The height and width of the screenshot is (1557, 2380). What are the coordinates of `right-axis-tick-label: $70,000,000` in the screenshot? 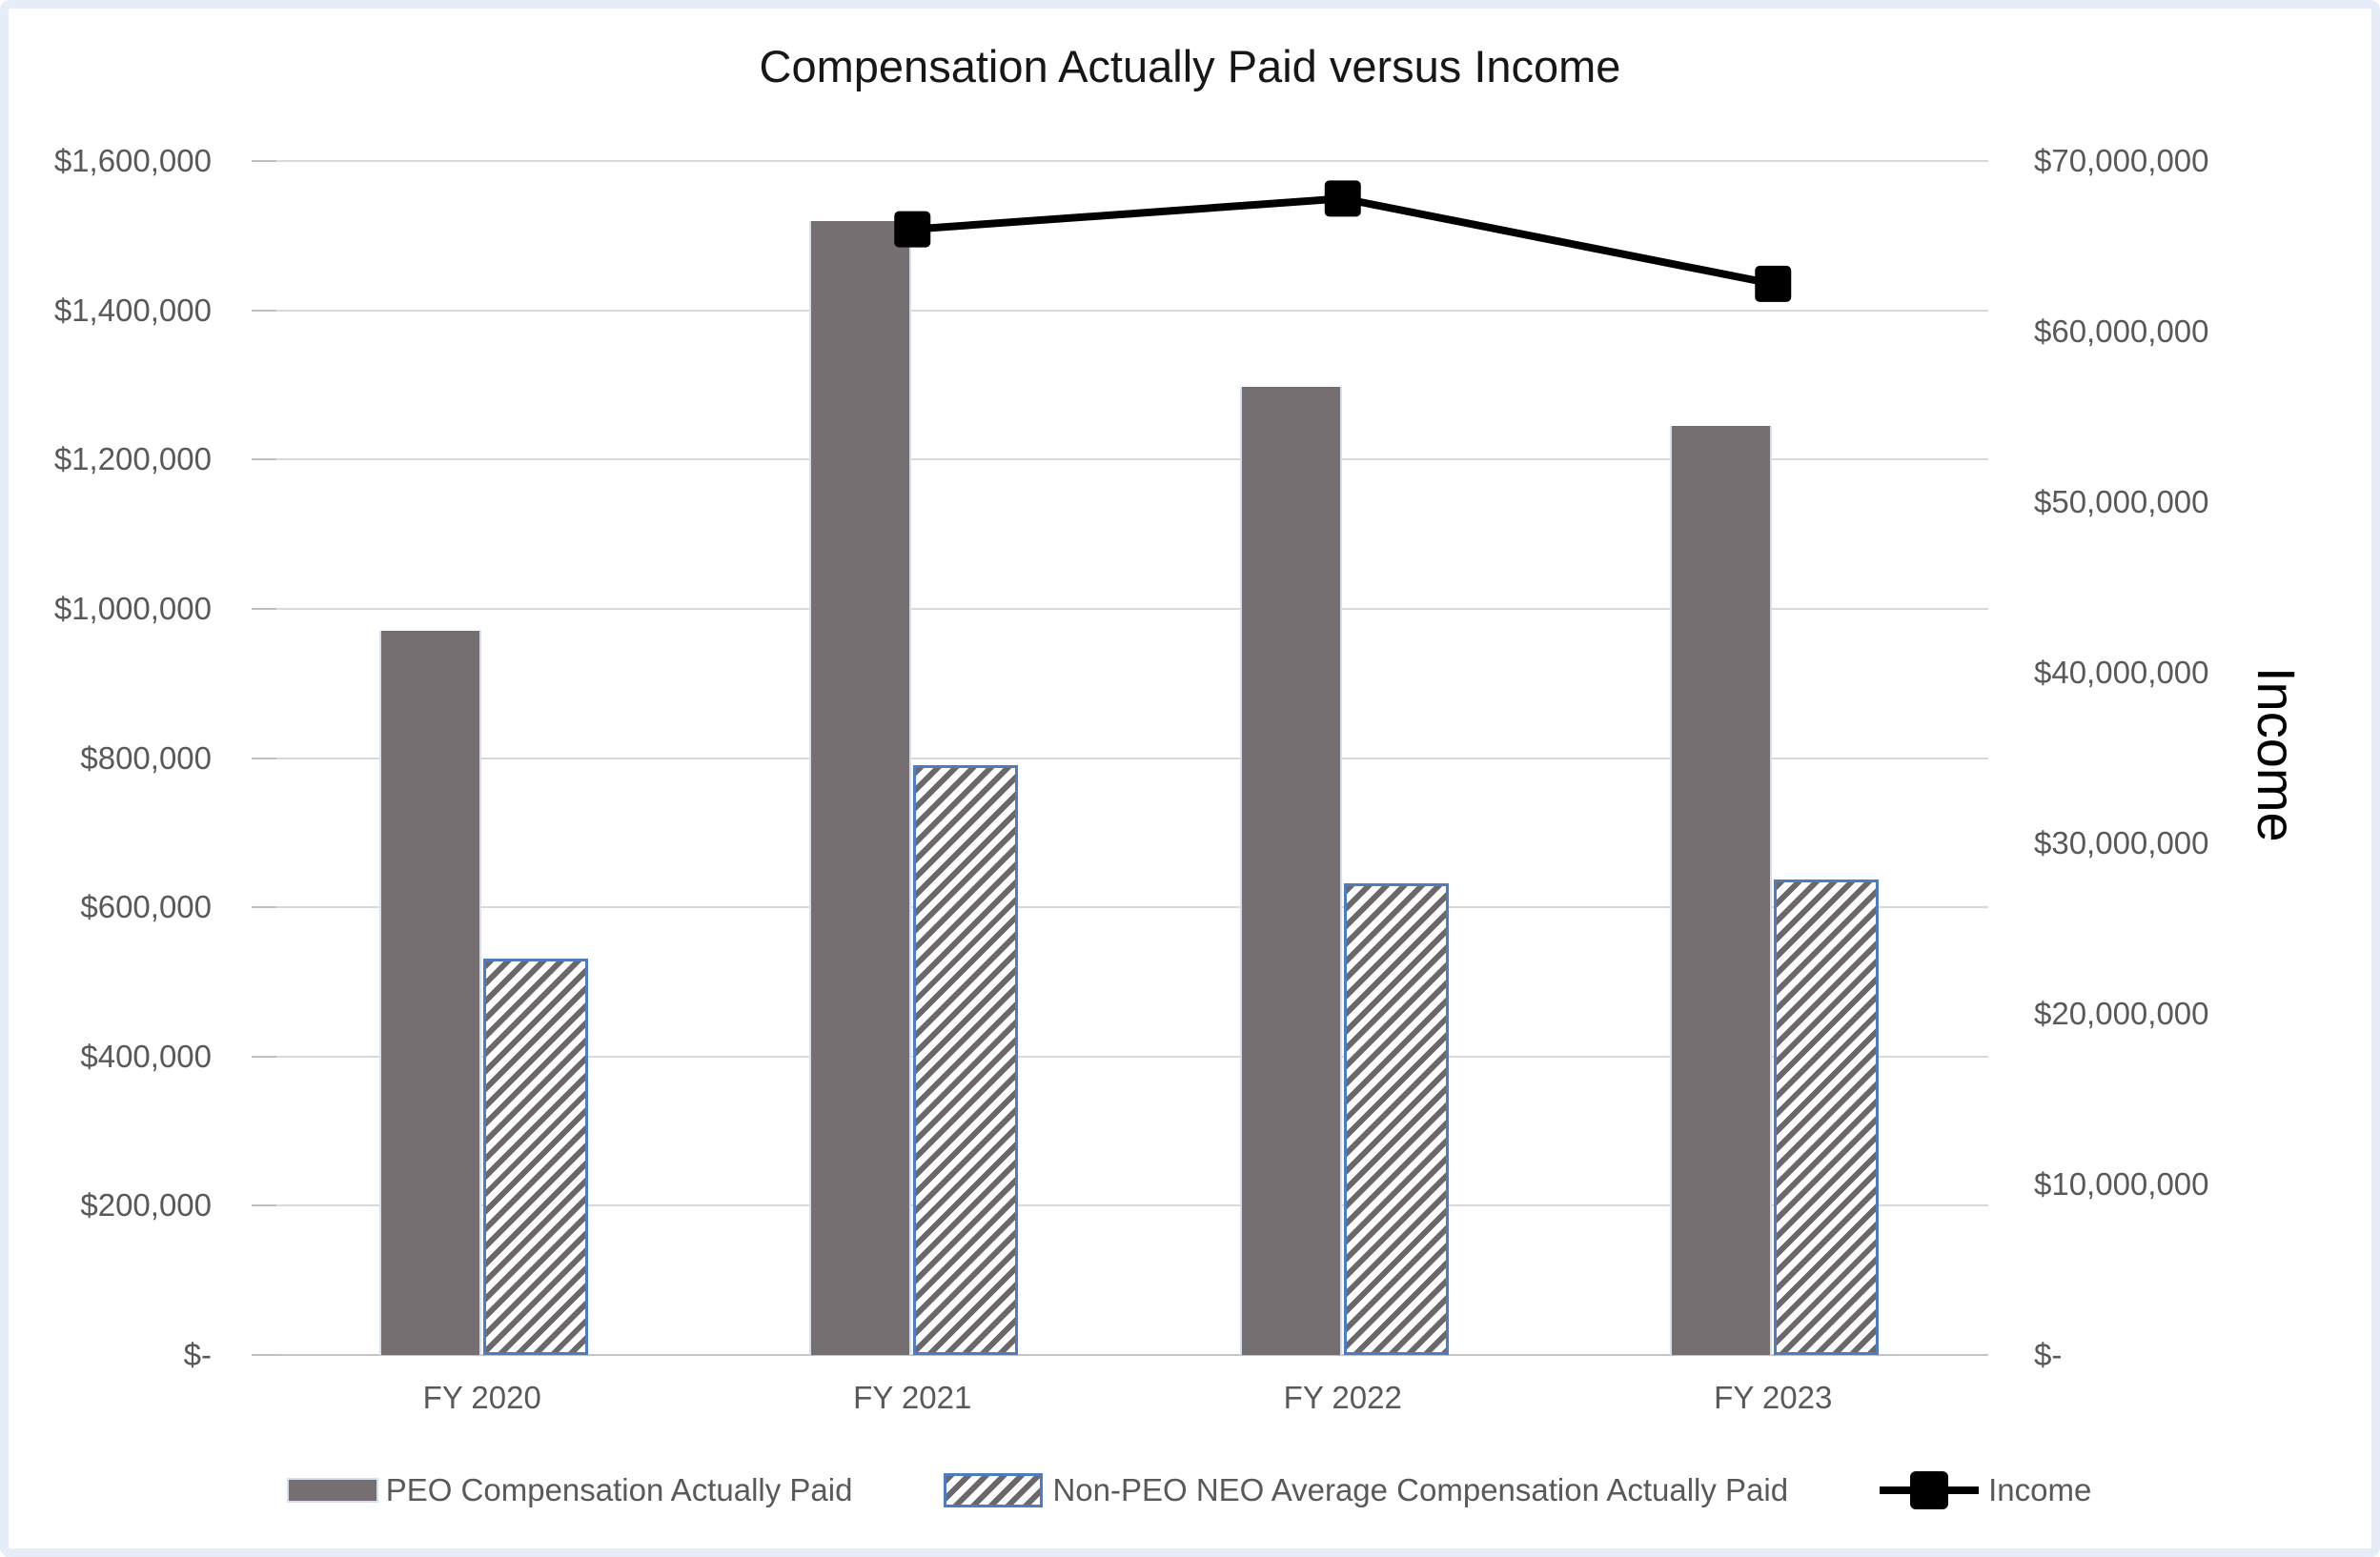 It's located at (2121, 160).